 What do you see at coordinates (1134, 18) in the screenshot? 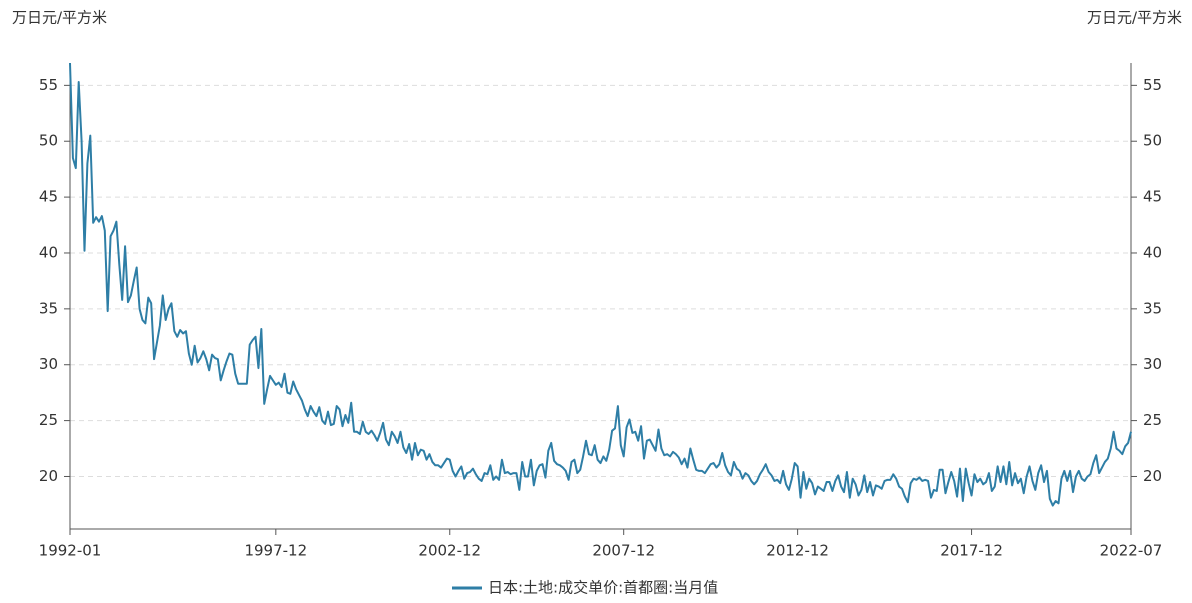
I see `y2-axis-title: 万日元/平方米` at bounding box center [1134, 18].